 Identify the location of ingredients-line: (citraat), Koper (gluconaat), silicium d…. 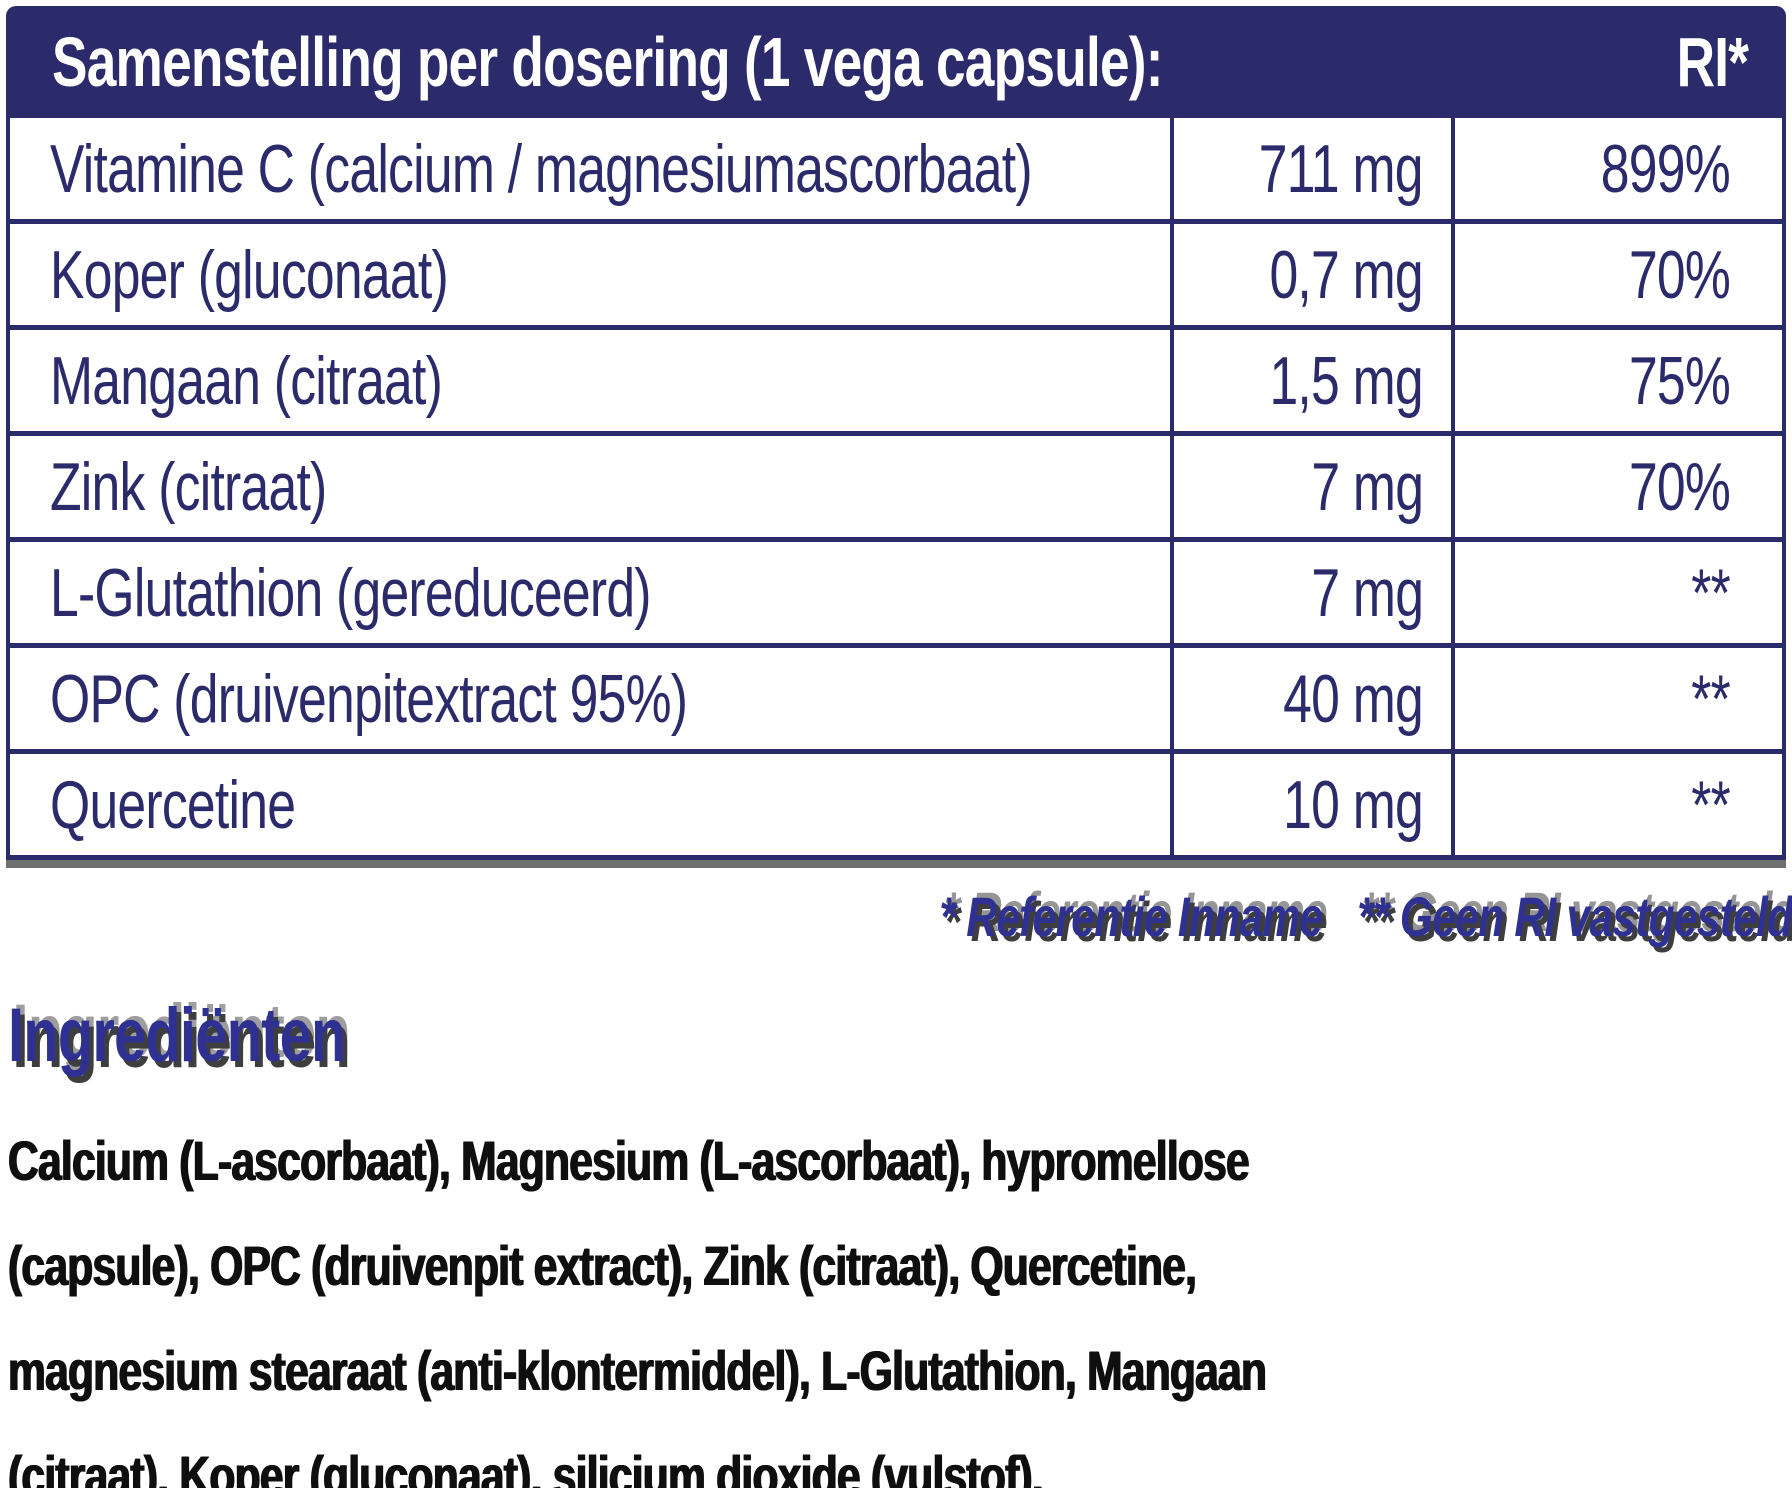
(526, 1466).